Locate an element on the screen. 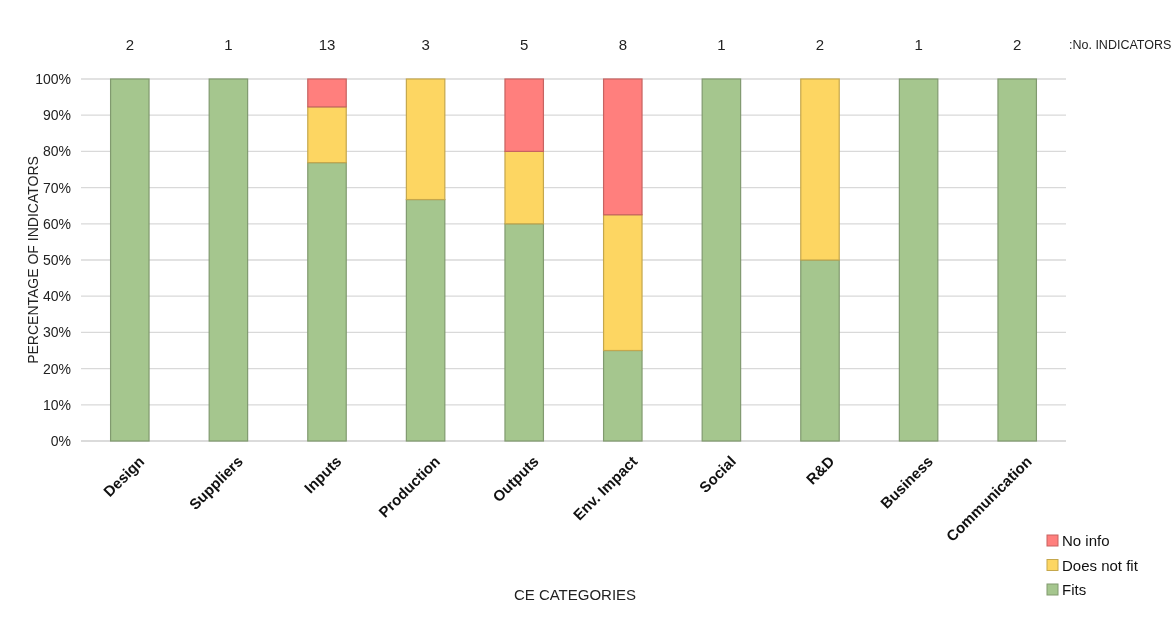 This screenshot has width=1171, height=619. y-tick-label: 40% is located at coordinates (56, 296).